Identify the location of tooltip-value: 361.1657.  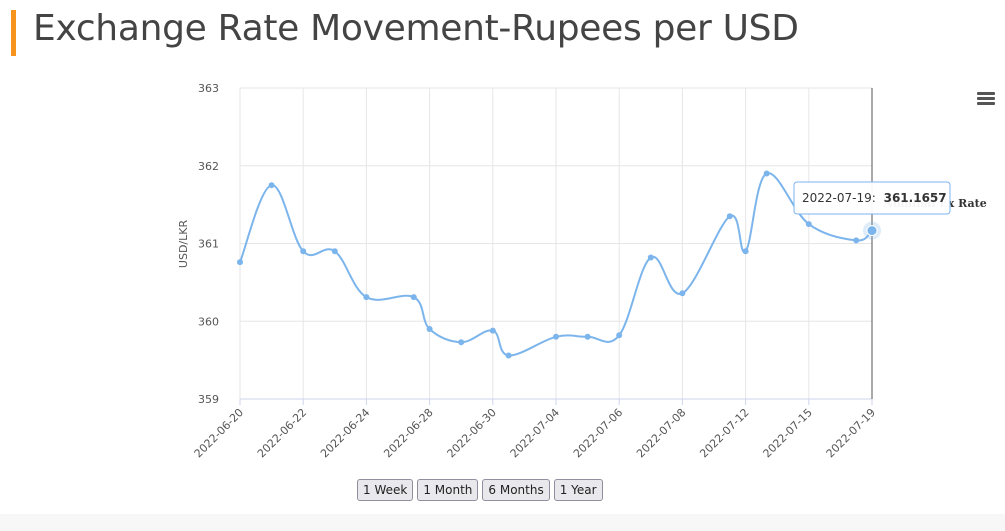
(915, 198).